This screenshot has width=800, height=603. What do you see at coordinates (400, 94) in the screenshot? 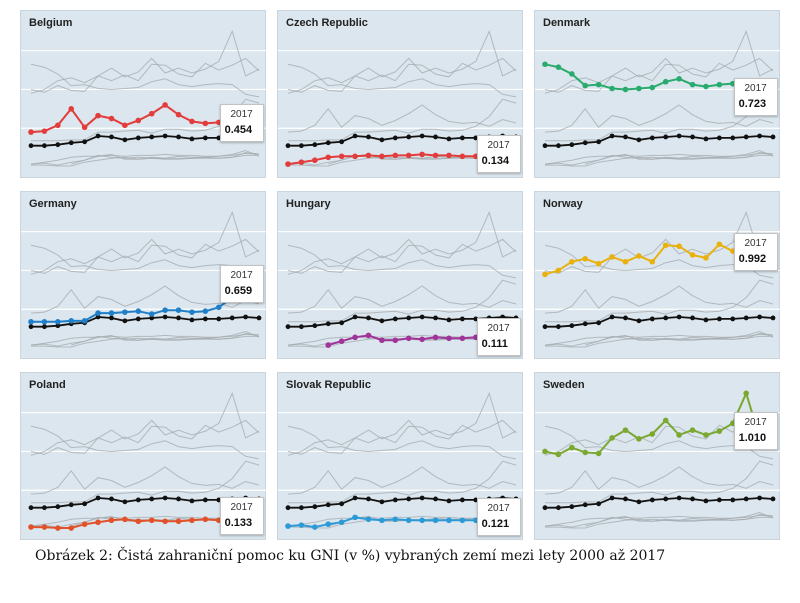
I see `panel-czech-republic: Czech Republic 2017 0.134` at bounding box center [400, 94].